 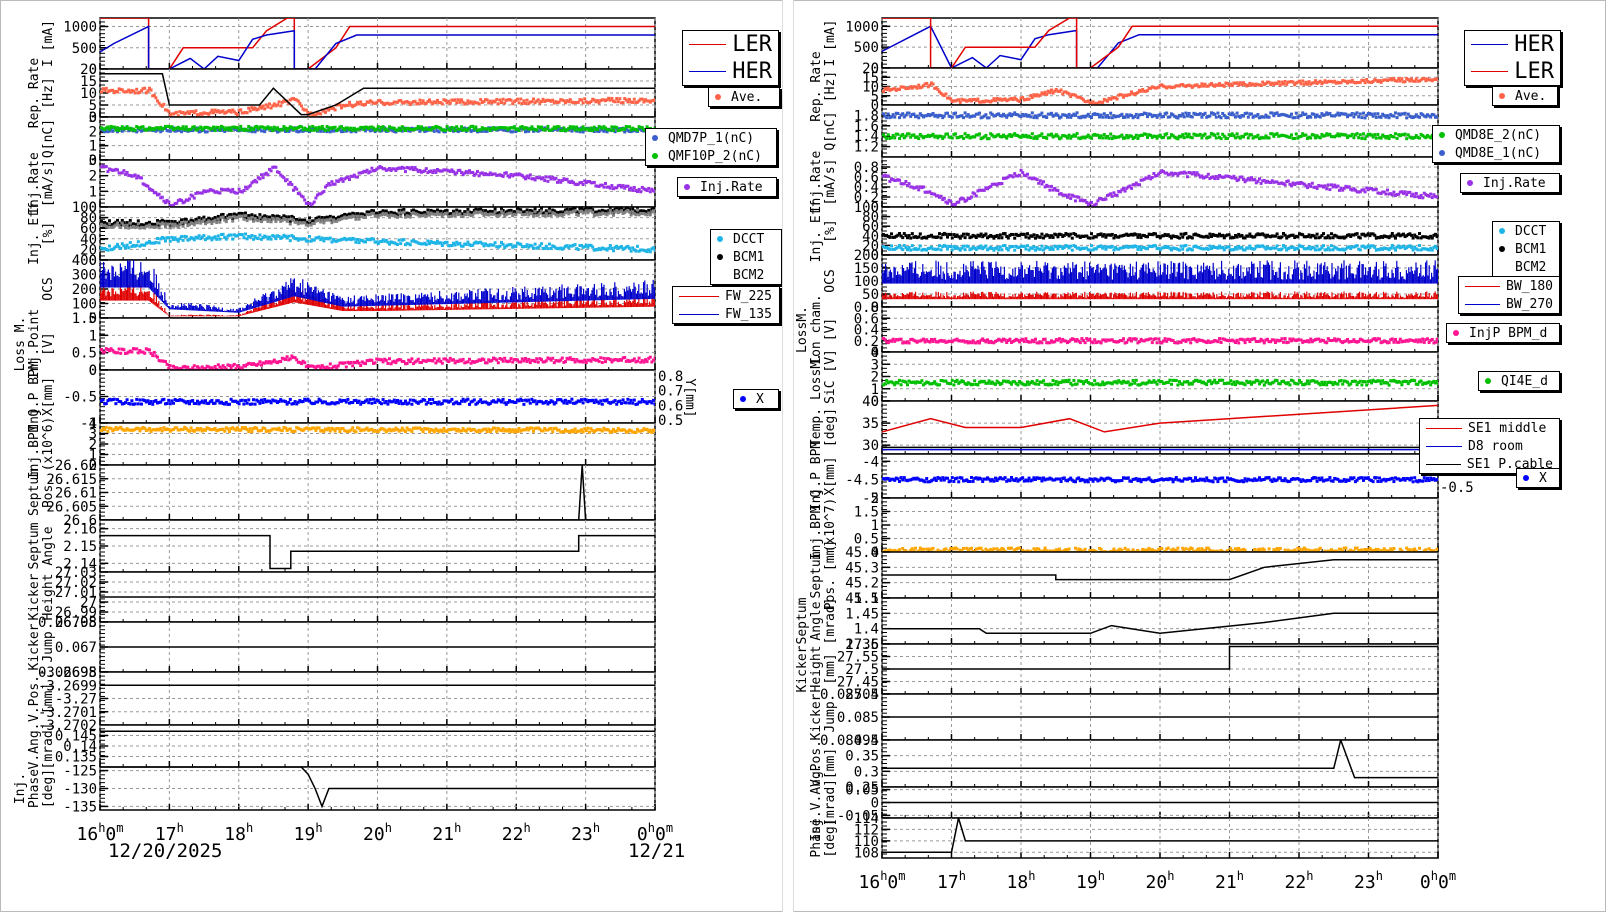 I want to click on legend-label: BCM2, so click(x=749, y=275).